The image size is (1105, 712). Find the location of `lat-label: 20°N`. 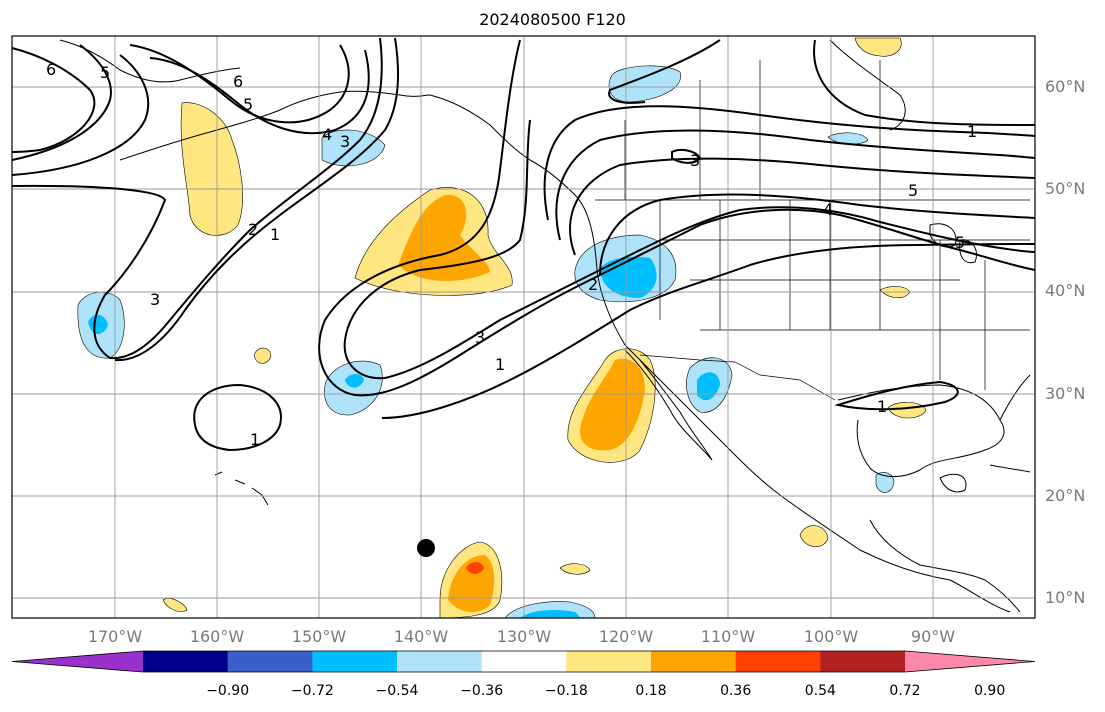

lat-label: 20°N is located at coordinates (1065, 495).